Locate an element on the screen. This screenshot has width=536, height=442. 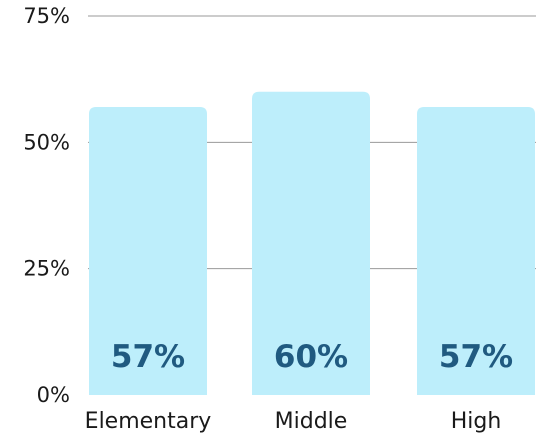
y-tick-label: 75% is located at coordinates (46, 16).